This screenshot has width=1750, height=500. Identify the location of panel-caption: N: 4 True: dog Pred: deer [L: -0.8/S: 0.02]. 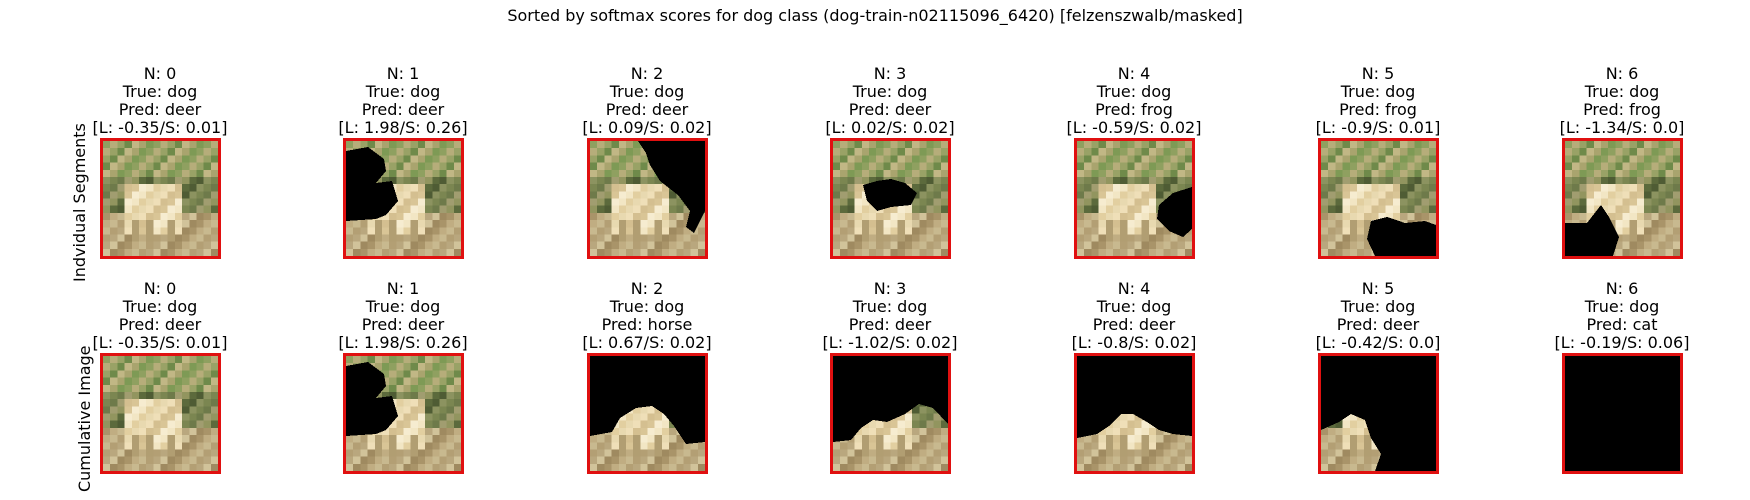
(1134, 316).